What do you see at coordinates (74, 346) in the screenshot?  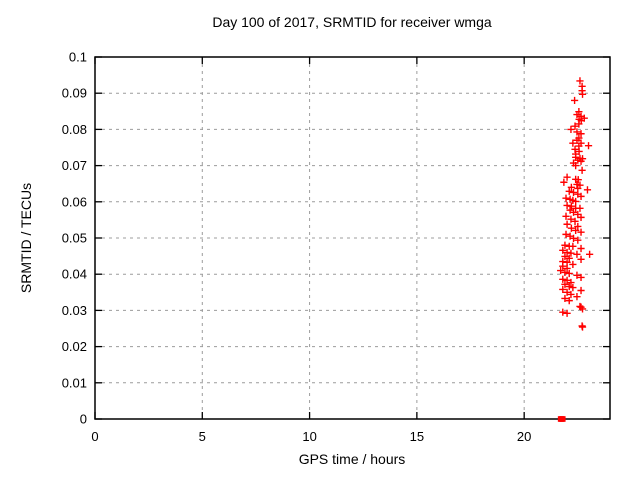 I see `y-tick-label: 0.02` at bounding box center [74, 346].